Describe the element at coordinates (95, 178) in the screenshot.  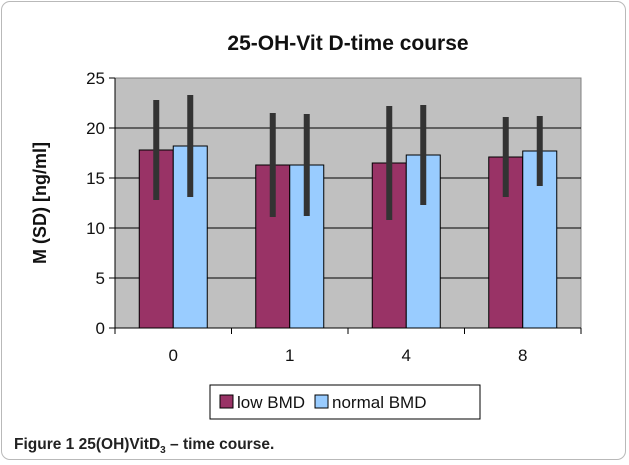
I see `y-tick-label: 15` at that location.